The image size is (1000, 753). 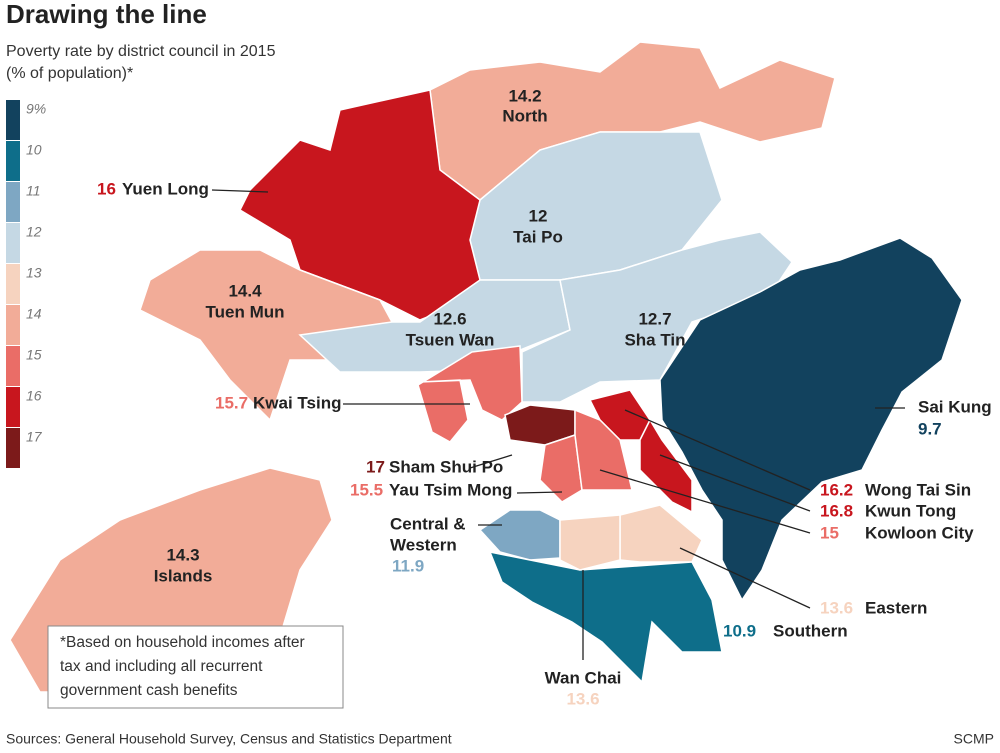 I want to click on legend-label: 11, so click(x=33, y=191).